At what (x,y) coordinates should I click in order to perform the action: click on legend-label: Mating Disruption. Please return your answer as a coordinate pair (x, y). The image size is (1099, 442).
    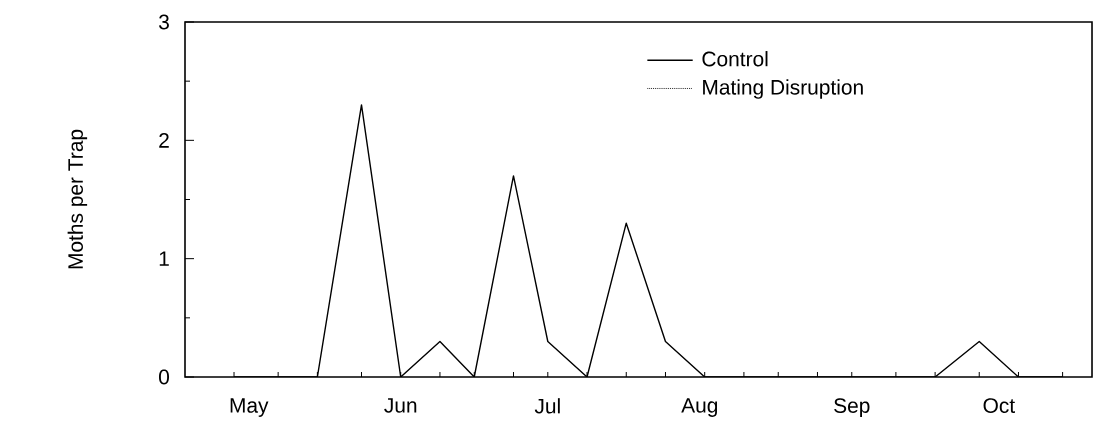
    Looking at the image, I should click on (783, 89).